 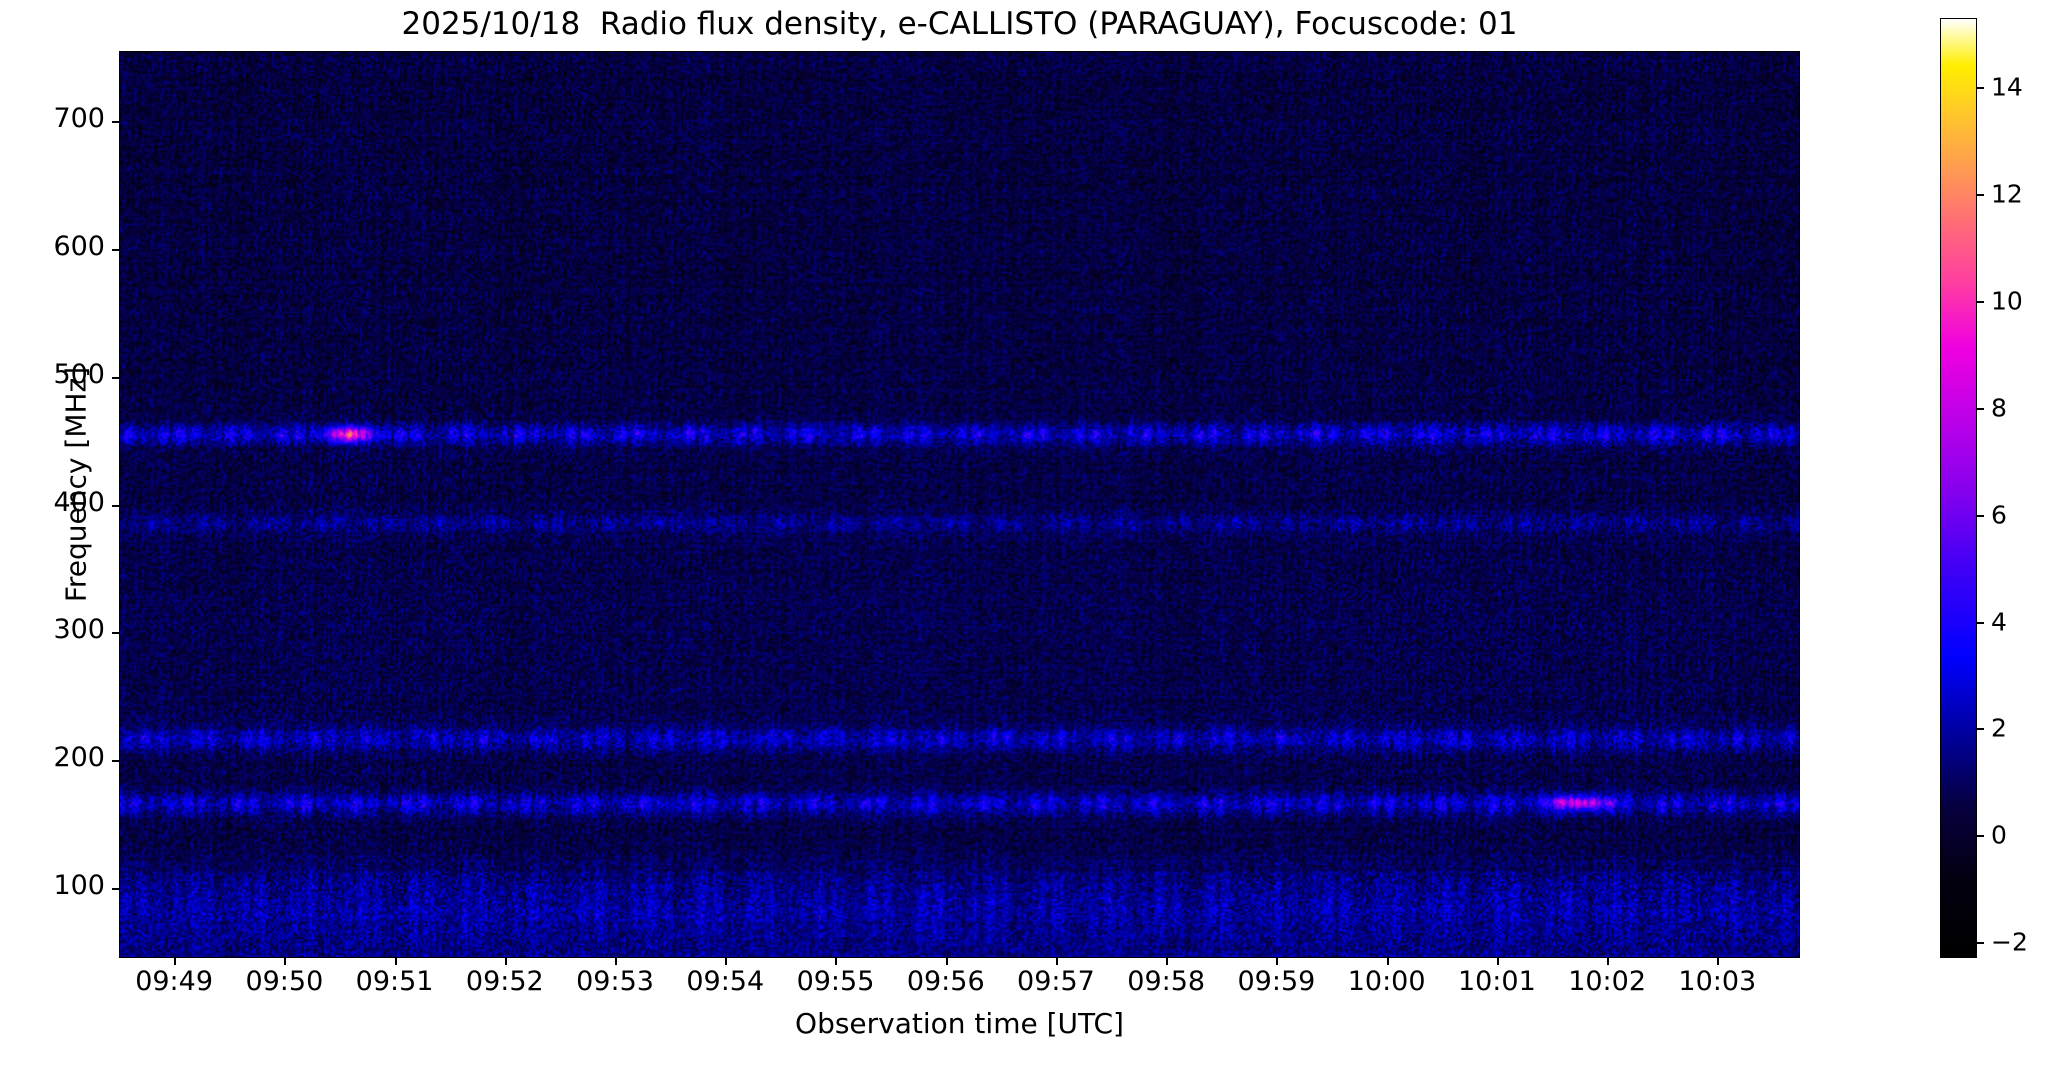 I want to click on colorbar-tick-label: 12, so click(x=2007, y=194).